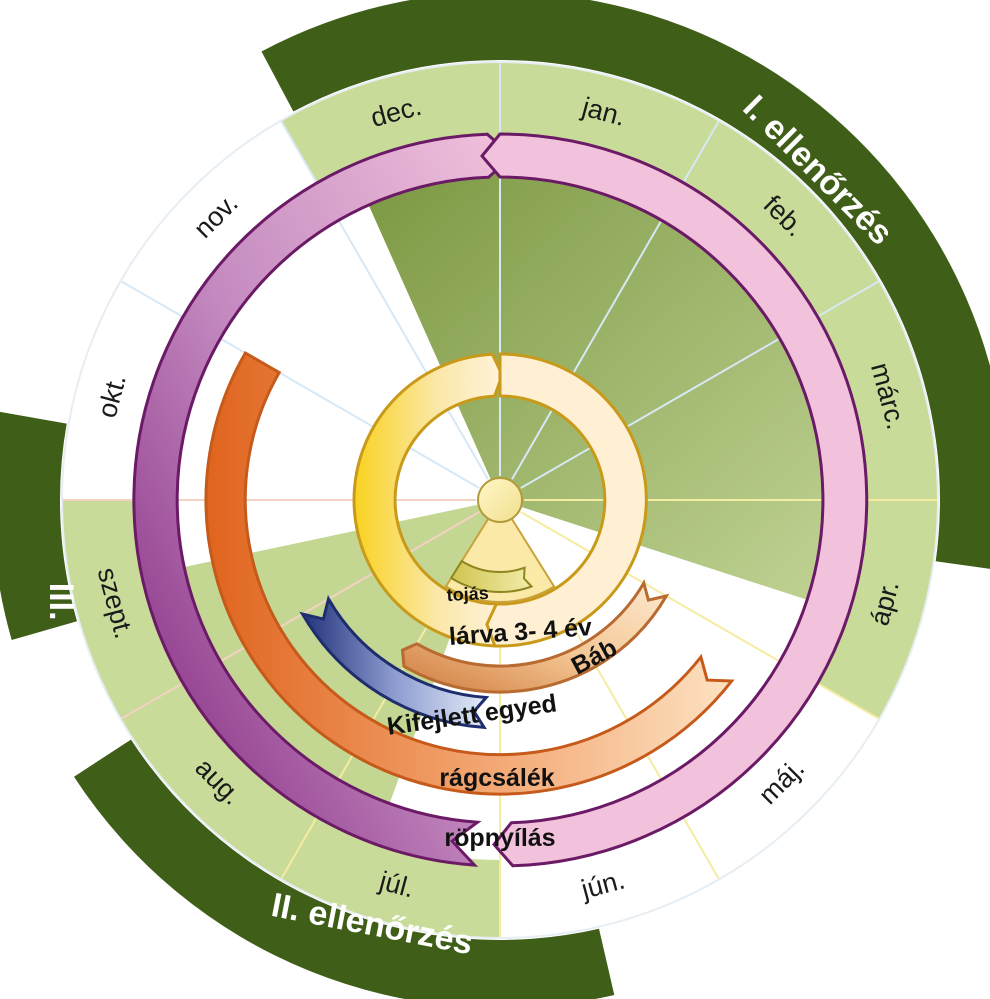 The height and width of the screenshot is (999, 990). I want to click on adult-stage-arrow, so click(394, 662).